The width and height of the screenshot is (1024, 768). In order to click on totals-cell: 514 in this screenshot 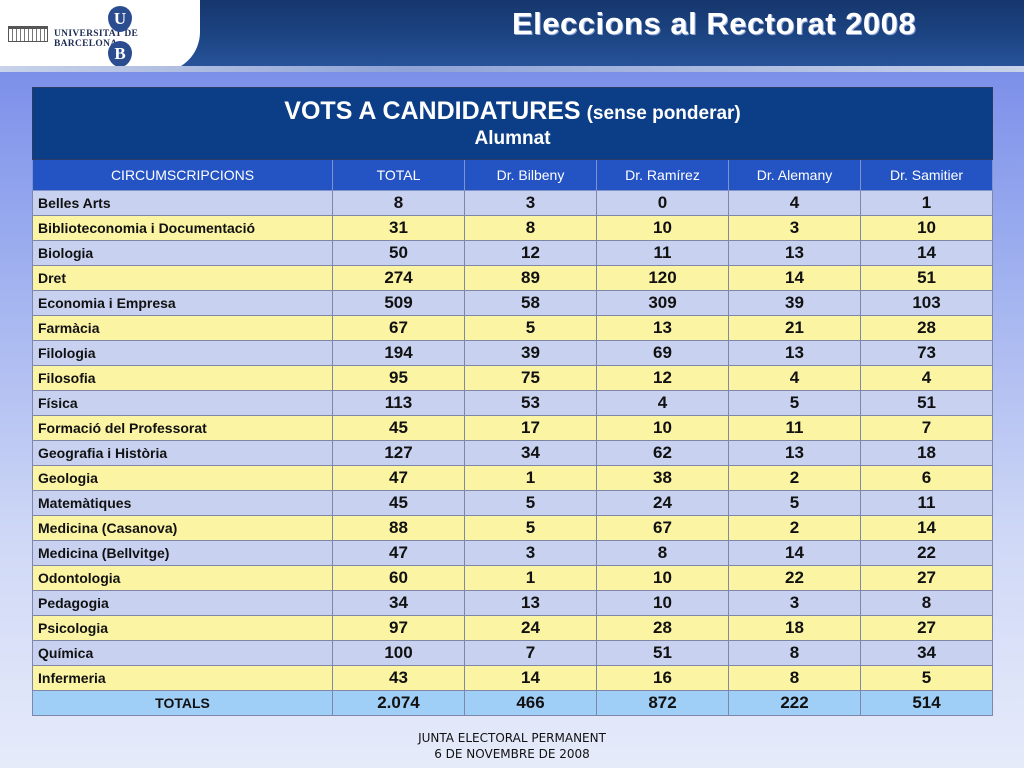, I will do `click(926, 703)`.